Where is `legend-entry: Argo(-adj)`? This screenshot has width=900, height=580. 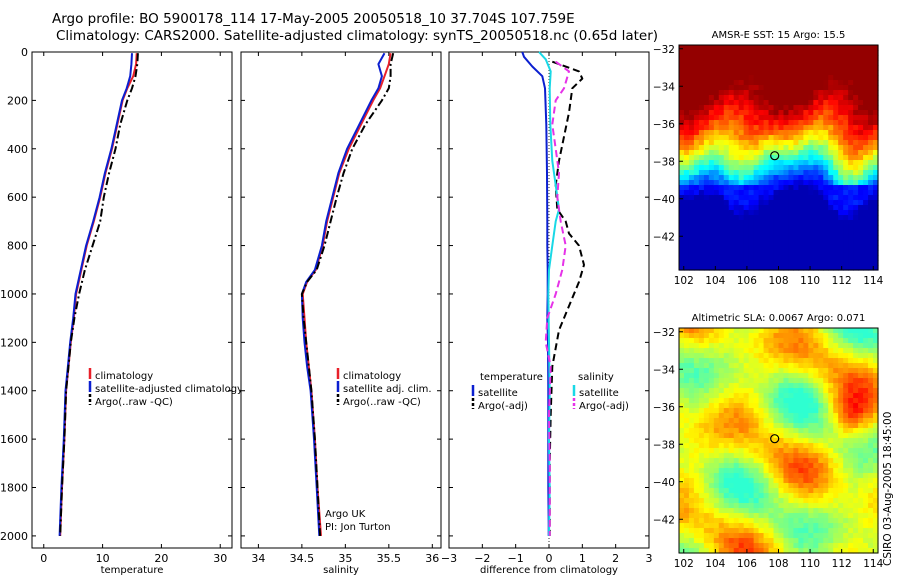 legend-entry: Argo(-adj) is located at coordinates (604, 406).